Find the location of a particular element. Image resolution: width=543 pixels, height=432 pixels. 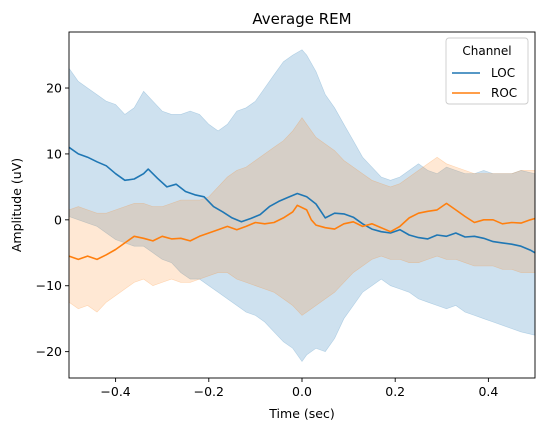

x-axis-label: Time (sec) is located at coordinates (301, 413).